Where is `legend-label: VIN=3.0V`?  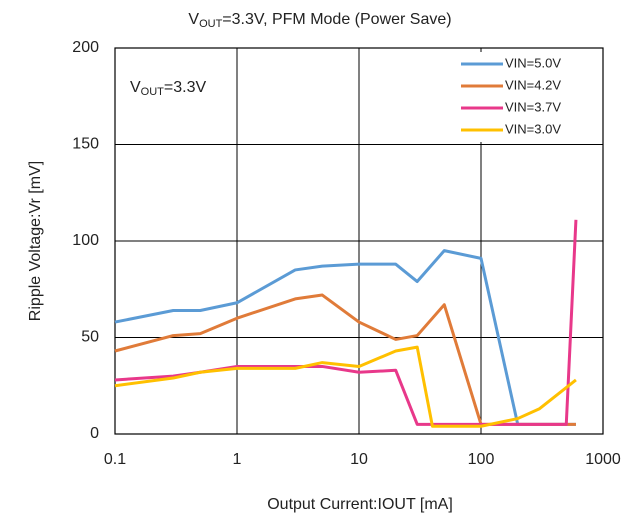
legend-label: VIN=3.0V is located at coordinates (533, 128).